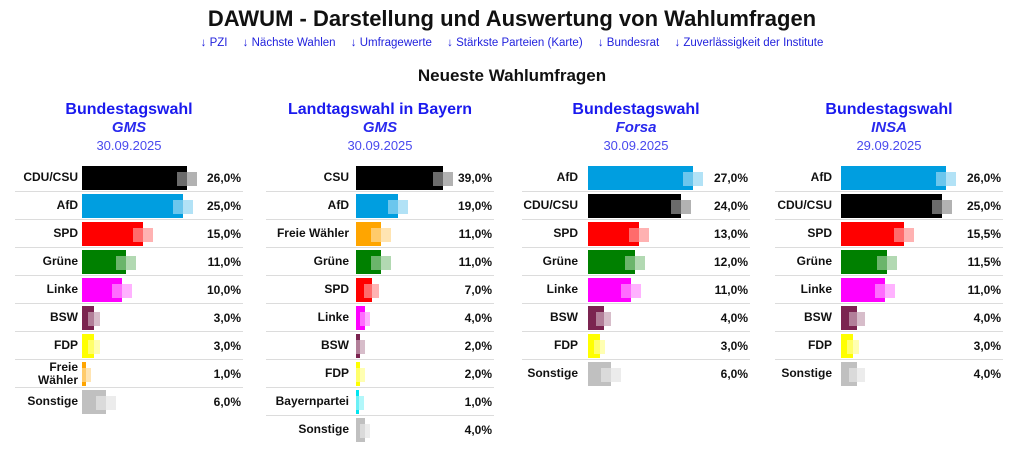 Image resolution: width=1024 pixels, height=451 pixels. What do you see at coordinates (889, 262) in the screenshot?
I see `poll-row: Grüne 11,5%` at bounding box center [889, 262].